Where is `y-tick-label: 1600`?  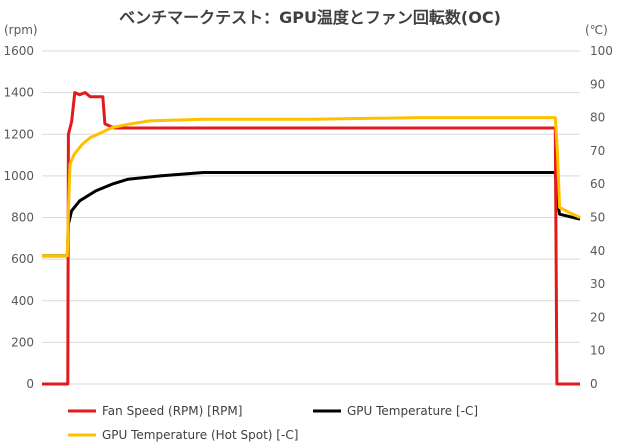
y-tick-label: 1600 is located at coordinates (18, 51).